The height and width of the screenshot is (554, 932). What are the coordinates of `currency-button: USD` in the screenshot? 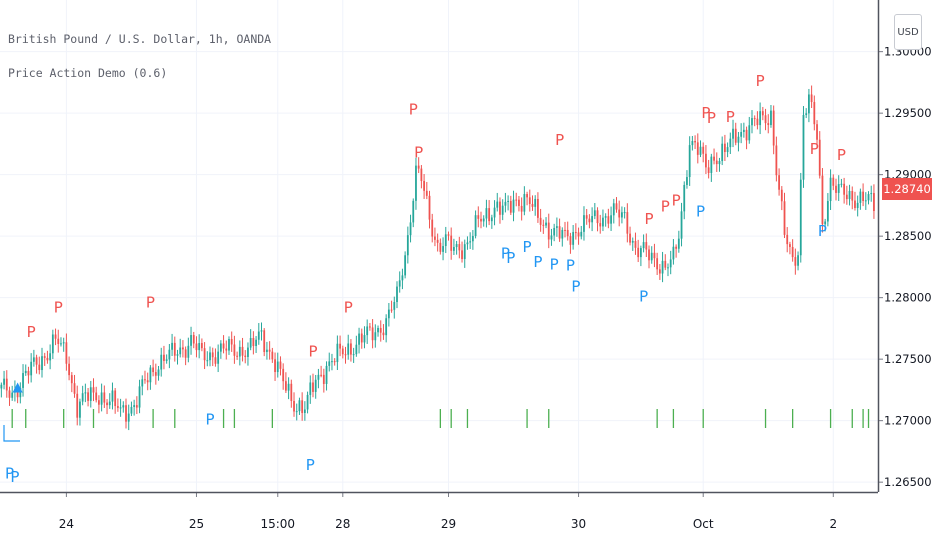 It's located at (908, 32).